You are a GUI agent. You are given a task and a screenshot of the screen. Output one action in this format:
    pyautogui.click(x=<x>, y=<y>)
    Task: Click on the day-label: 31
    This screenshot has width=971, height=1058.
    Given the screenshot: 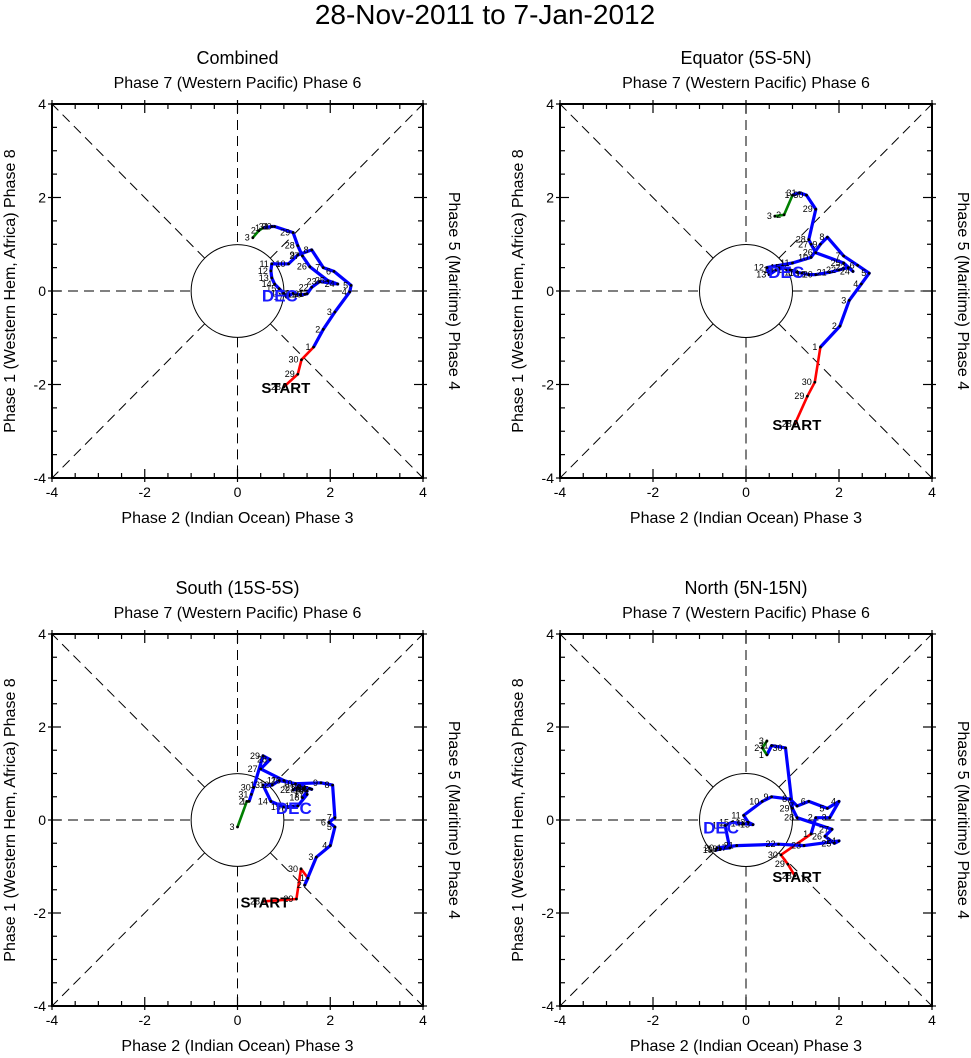 What is the action you would take?
    pyautogui.click(x=791, y=193)
    